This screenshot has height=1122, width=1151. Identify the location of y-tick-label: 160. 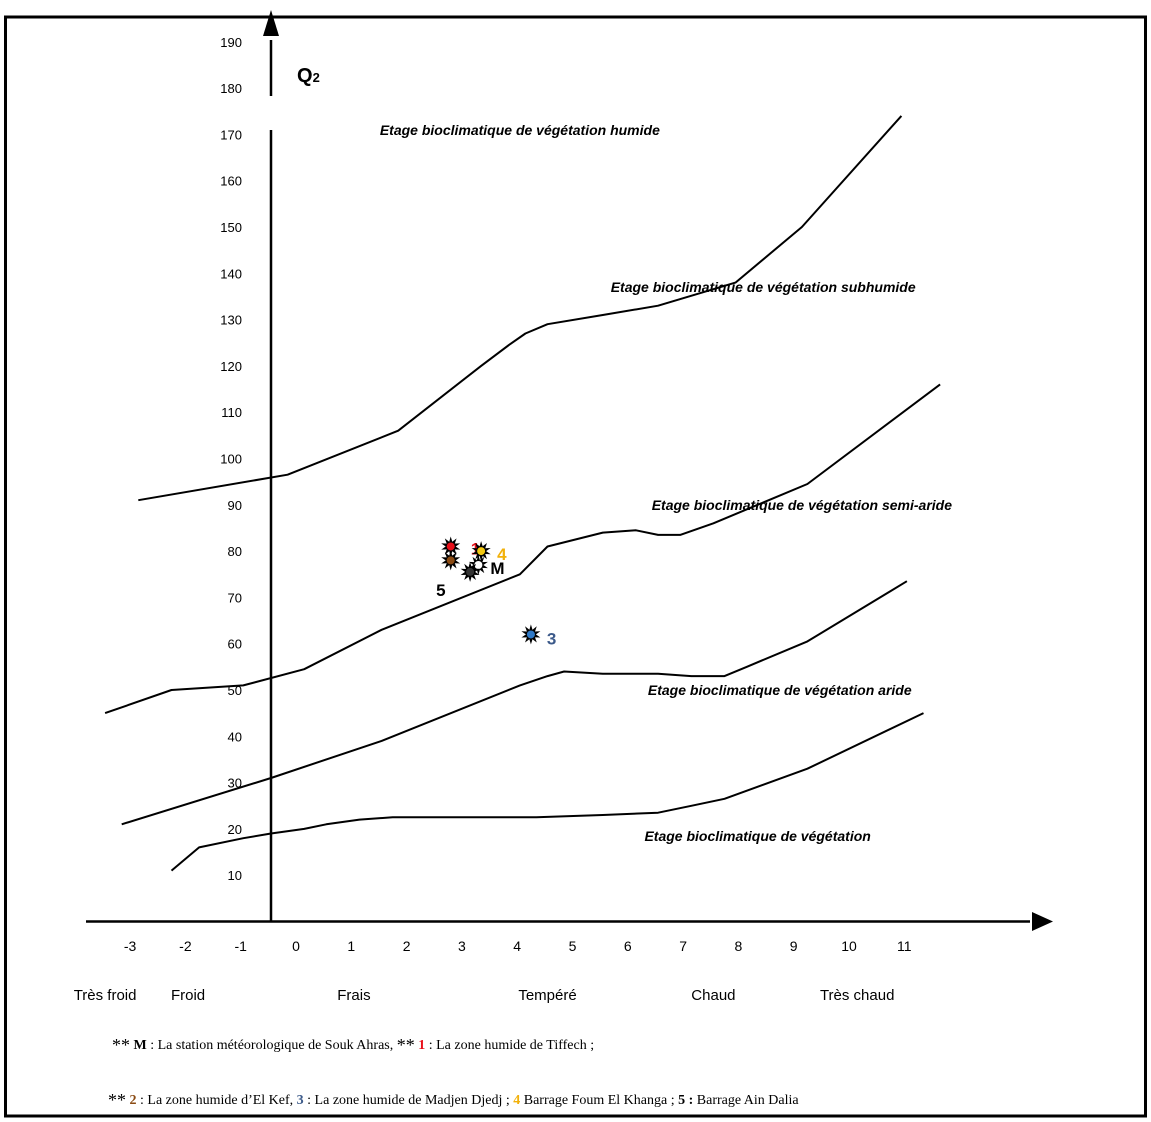
(231, 181).